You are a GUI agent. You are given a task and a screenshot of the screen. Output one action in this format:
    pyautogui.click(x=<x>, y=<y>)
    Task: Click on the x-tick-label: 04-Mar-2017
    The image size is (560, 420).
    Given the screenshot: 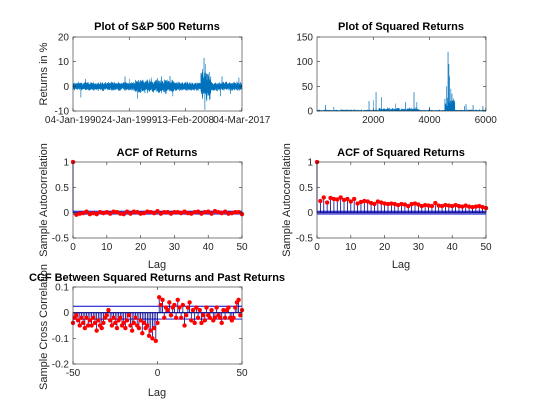 What is the action you would take?
    pyautogui.click(x=242, y=120)
    